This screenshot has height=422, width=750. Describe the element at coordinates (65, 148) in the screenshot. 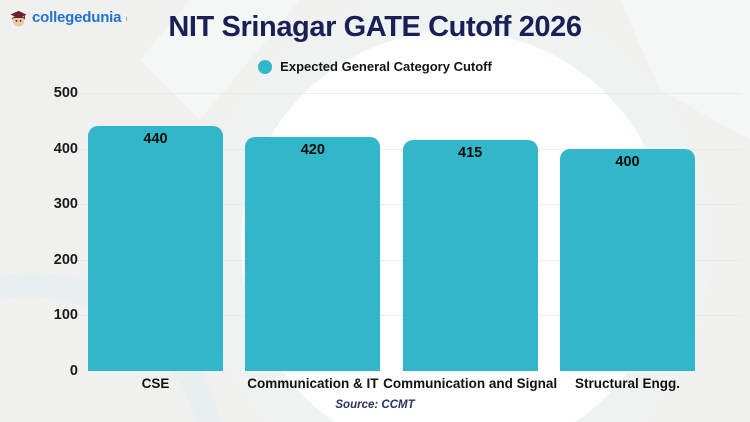

I see `y-axis-tick-label: 400` at that location.